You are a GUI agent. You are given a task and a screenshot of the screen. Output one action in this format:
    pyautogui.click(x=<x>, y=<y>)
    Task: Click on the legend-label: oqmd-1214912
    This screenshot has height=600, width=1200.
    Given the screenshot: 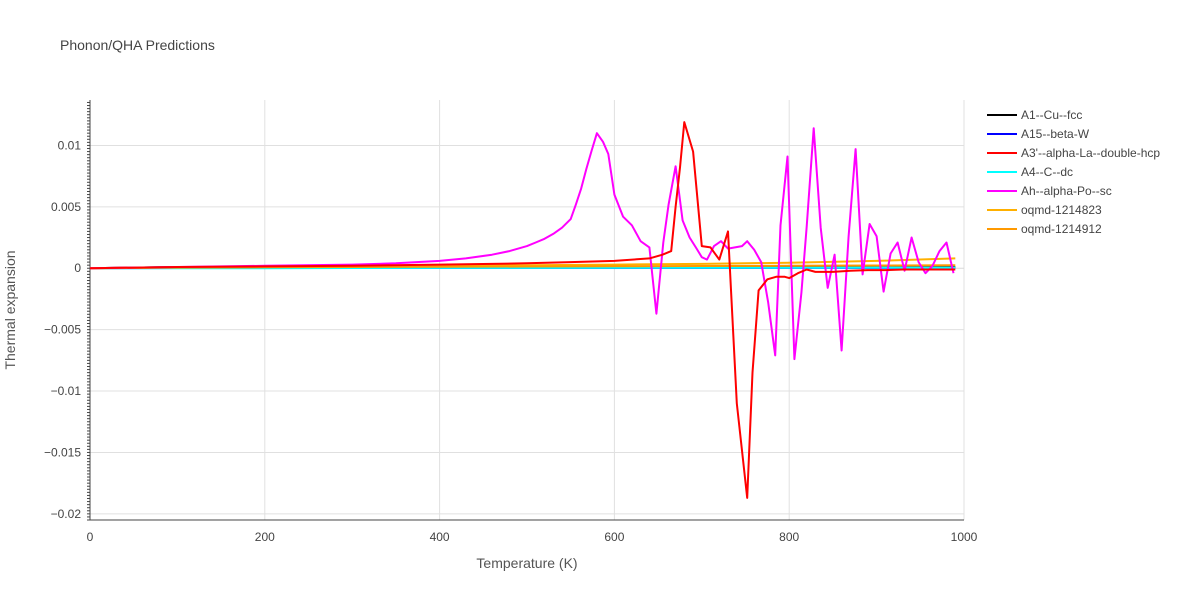 What is the action you would take?
    pyautogui.click(x=1061, y=229)
    